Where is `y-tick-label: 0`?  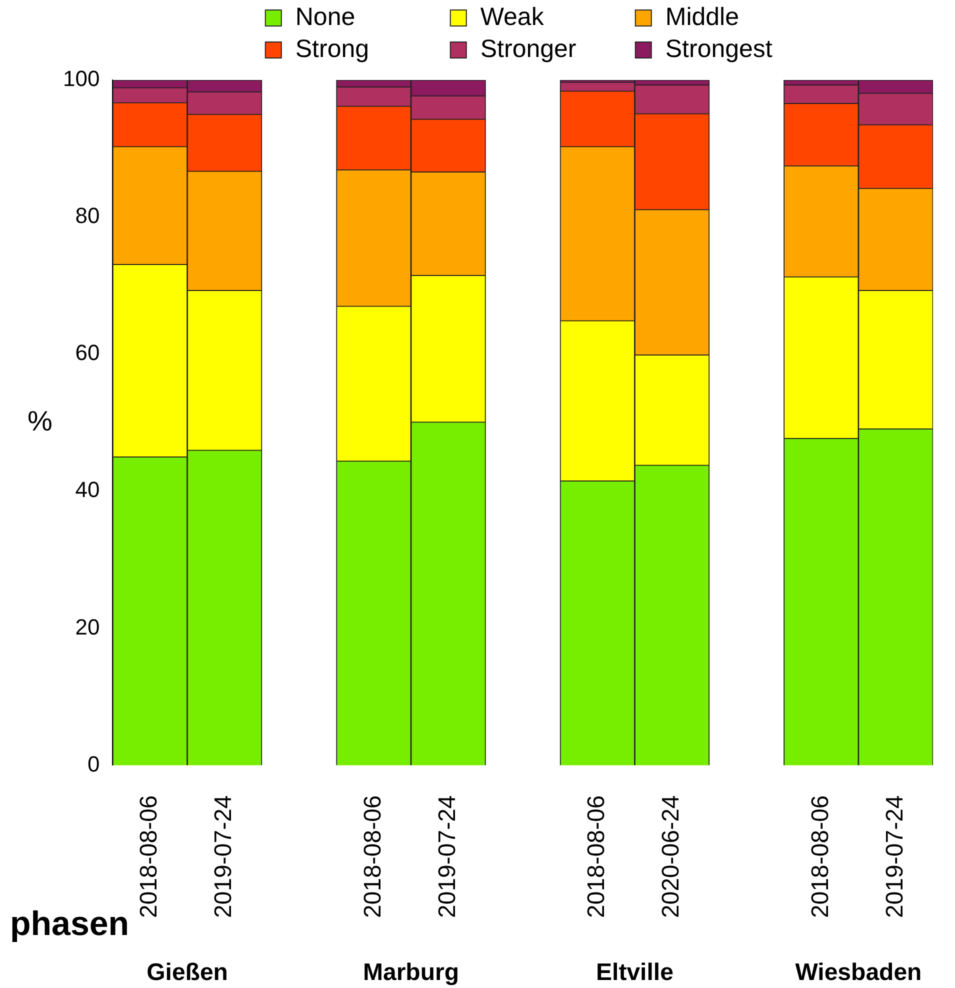 y-tick-label: 0 is located at coordinates (93, 763).